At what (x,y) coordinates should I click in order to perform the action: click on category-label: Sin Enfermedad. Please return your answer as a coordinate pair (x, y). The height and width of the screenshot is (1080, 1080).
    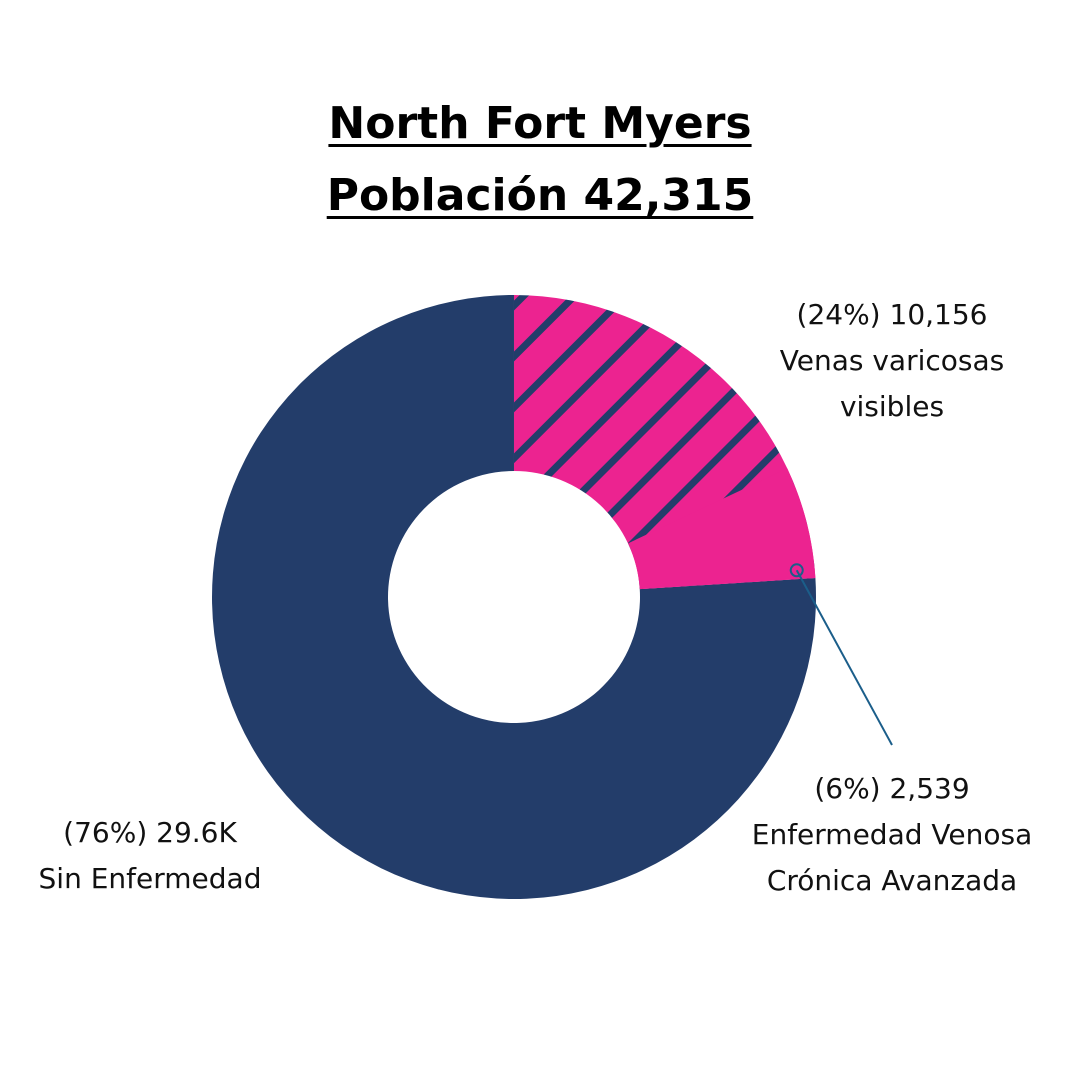
    Looking at the image, I should click on (150, 878).